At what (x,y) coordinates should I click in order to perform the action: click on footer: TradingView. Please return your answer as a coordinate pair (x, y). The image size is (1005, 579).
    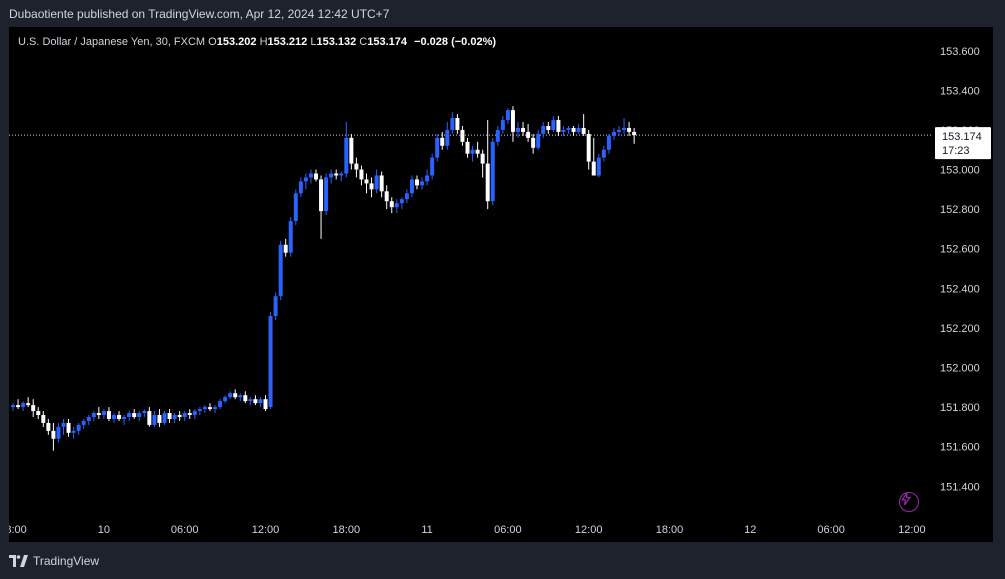
    Looking at the image, I should click on (54, 561).